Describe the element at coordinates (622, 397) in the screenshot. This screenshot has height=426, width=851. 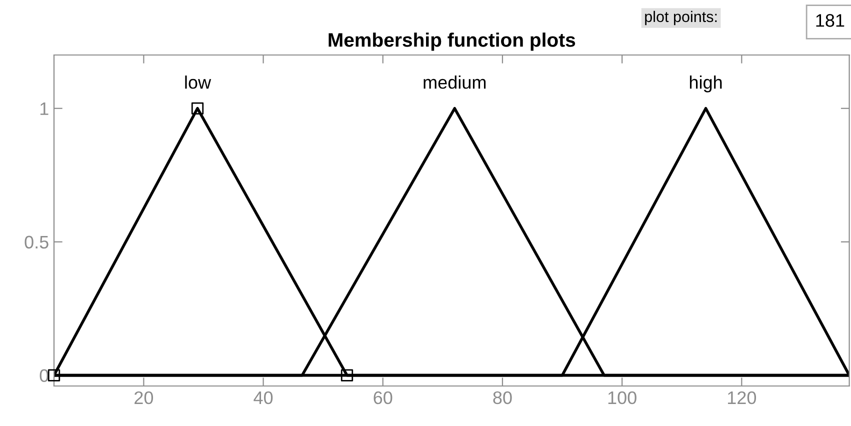
I see `x-tick-label: 100` at that location.